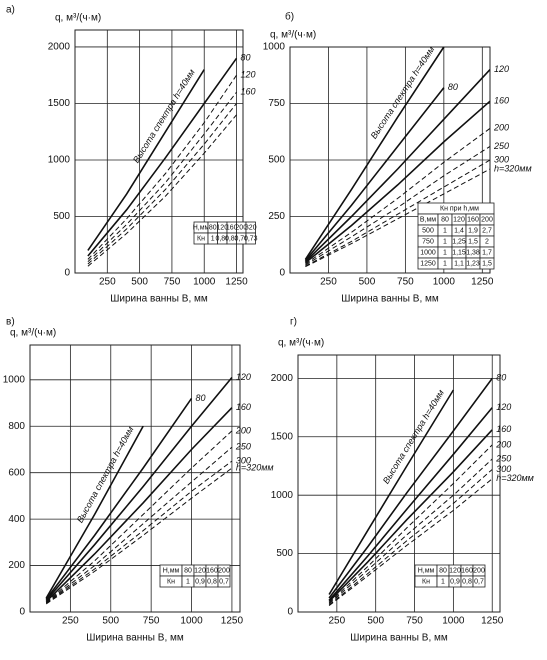  I want to click on table-text: 1,25, so click(459, 241).